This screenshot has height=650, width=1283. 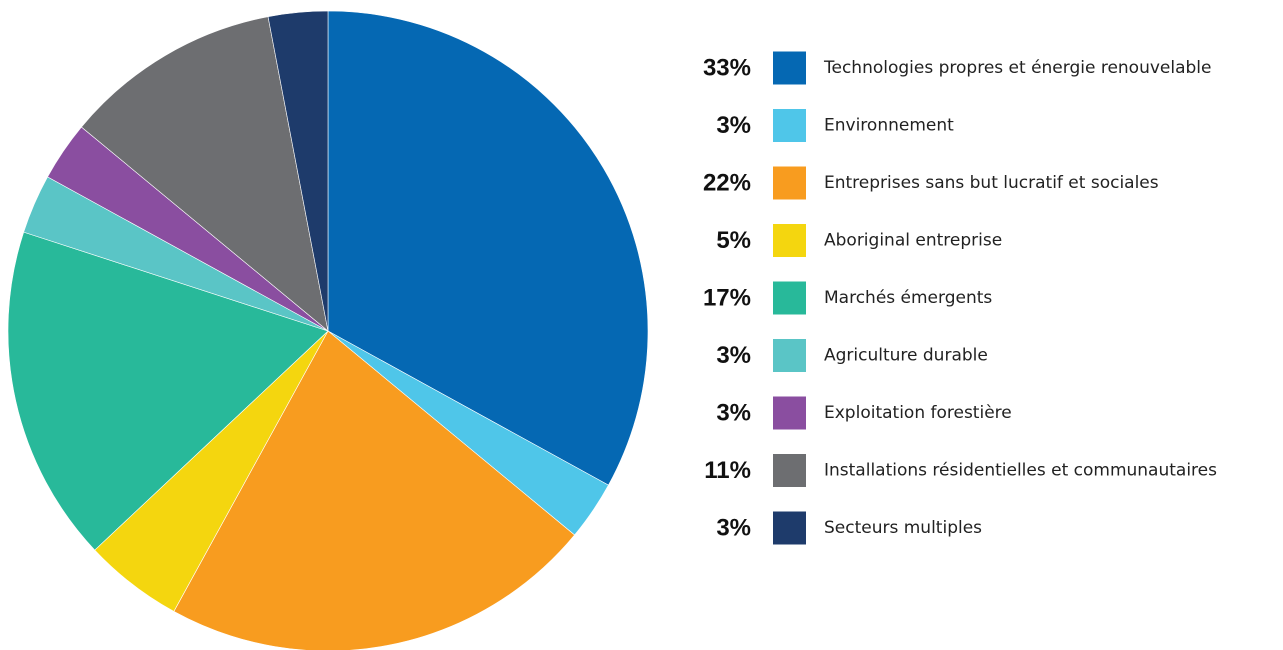 I want to click on legend-label: Exploitation forestière, so click(x=918, y=413).